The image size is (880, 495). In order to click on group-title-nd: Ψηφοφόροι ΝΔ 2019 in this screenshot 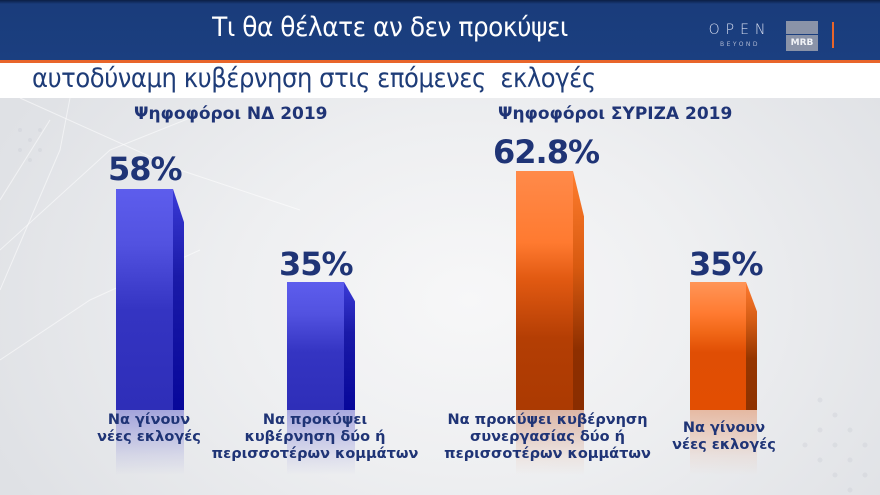, I will do `click(231, 114)`.